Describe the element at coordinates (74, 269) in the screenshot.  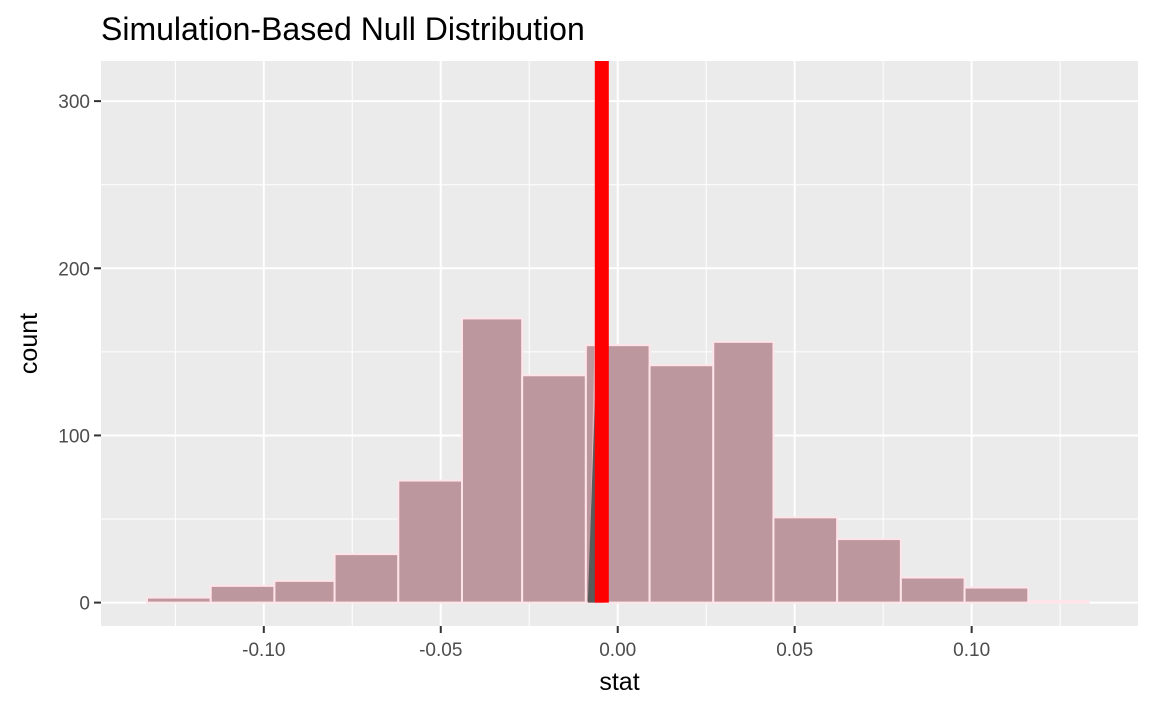
I see `y-tick-label: 200` at that location.